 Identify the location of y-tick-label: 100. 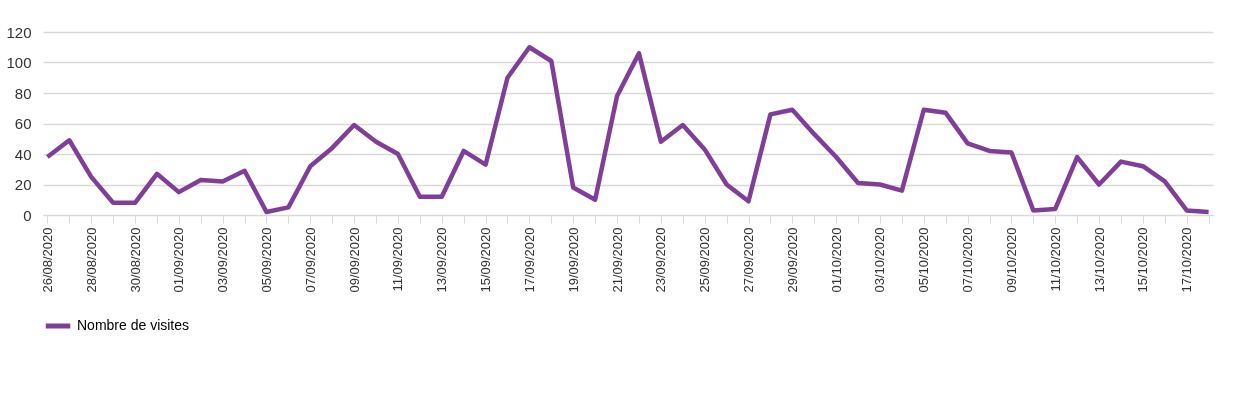
(19, 62).